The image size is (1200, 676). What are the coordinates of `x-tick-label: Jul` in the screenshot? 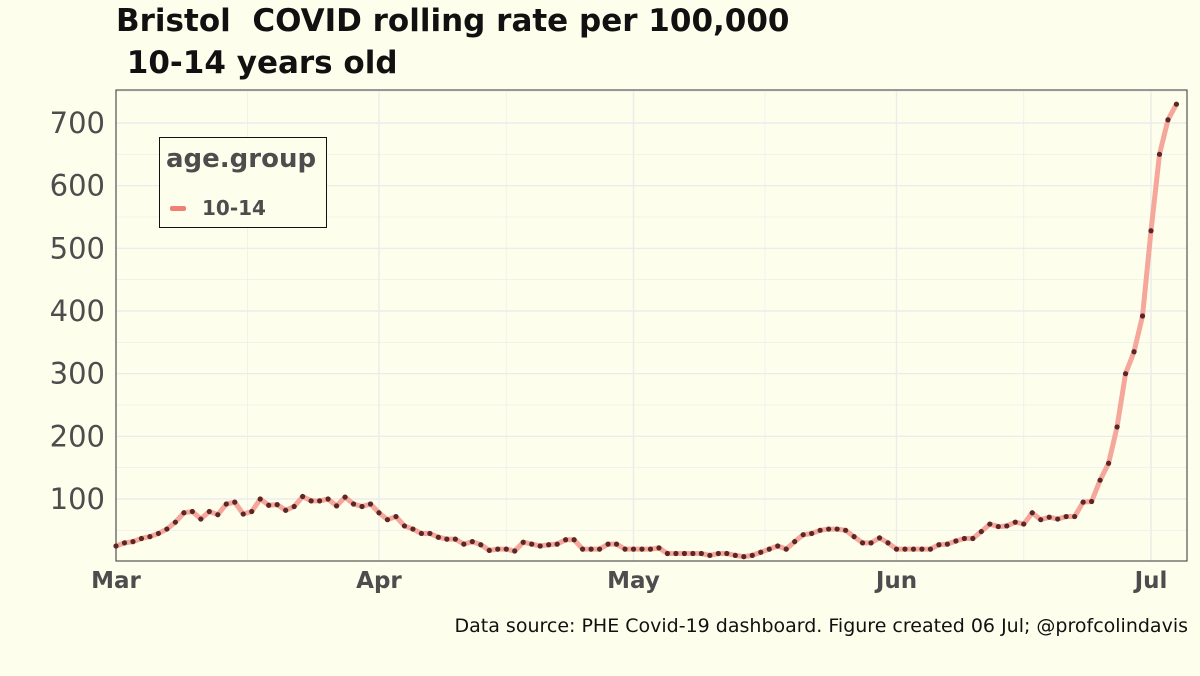 It's located at (1150, 581).